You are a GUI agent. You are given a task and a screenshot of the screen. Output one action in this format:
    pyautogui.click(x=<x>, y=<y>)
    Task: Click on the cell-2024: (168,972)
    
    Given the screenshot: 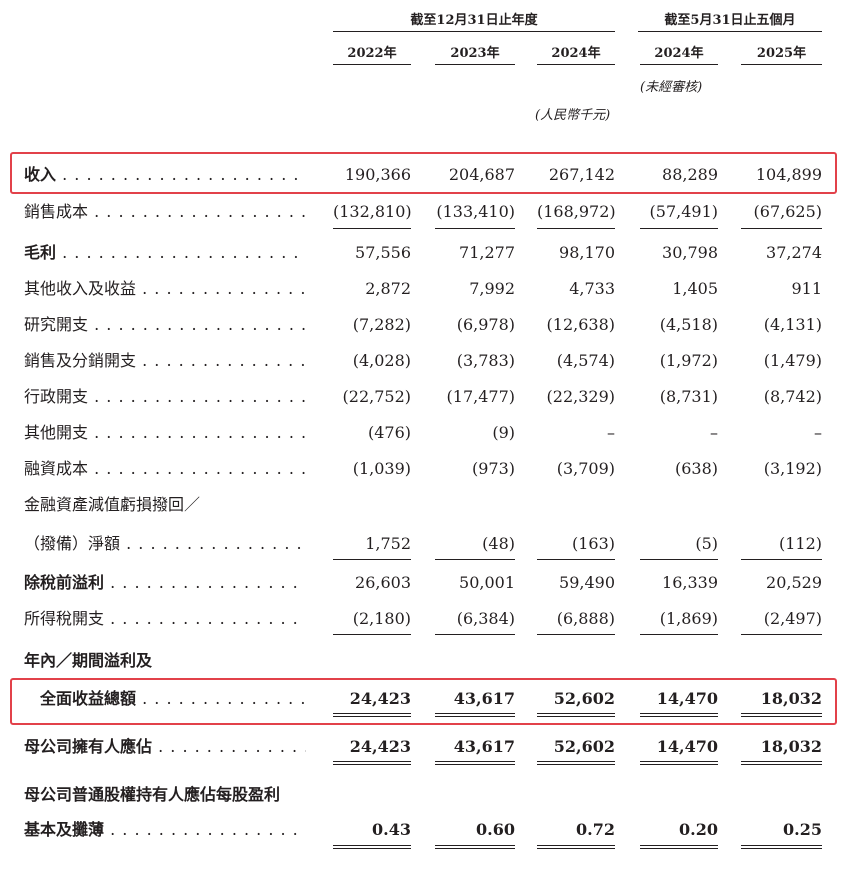 What is the action you would take?
    pyautogui.click(x=576, y=211)
    